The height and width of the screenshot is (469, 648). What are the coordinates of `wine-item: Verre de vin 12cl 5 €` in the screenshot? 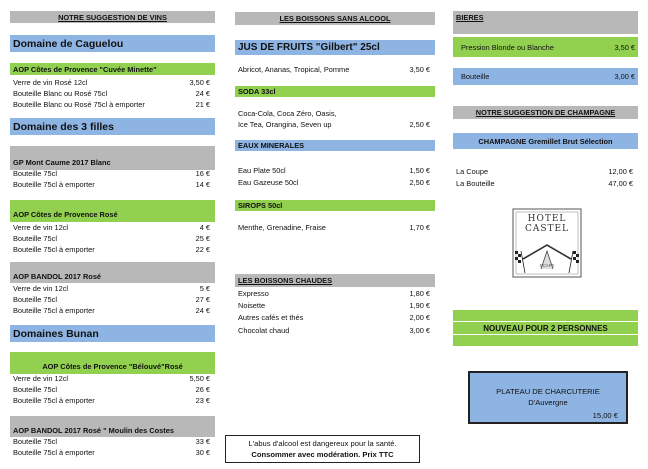 It's located at (112, 288).